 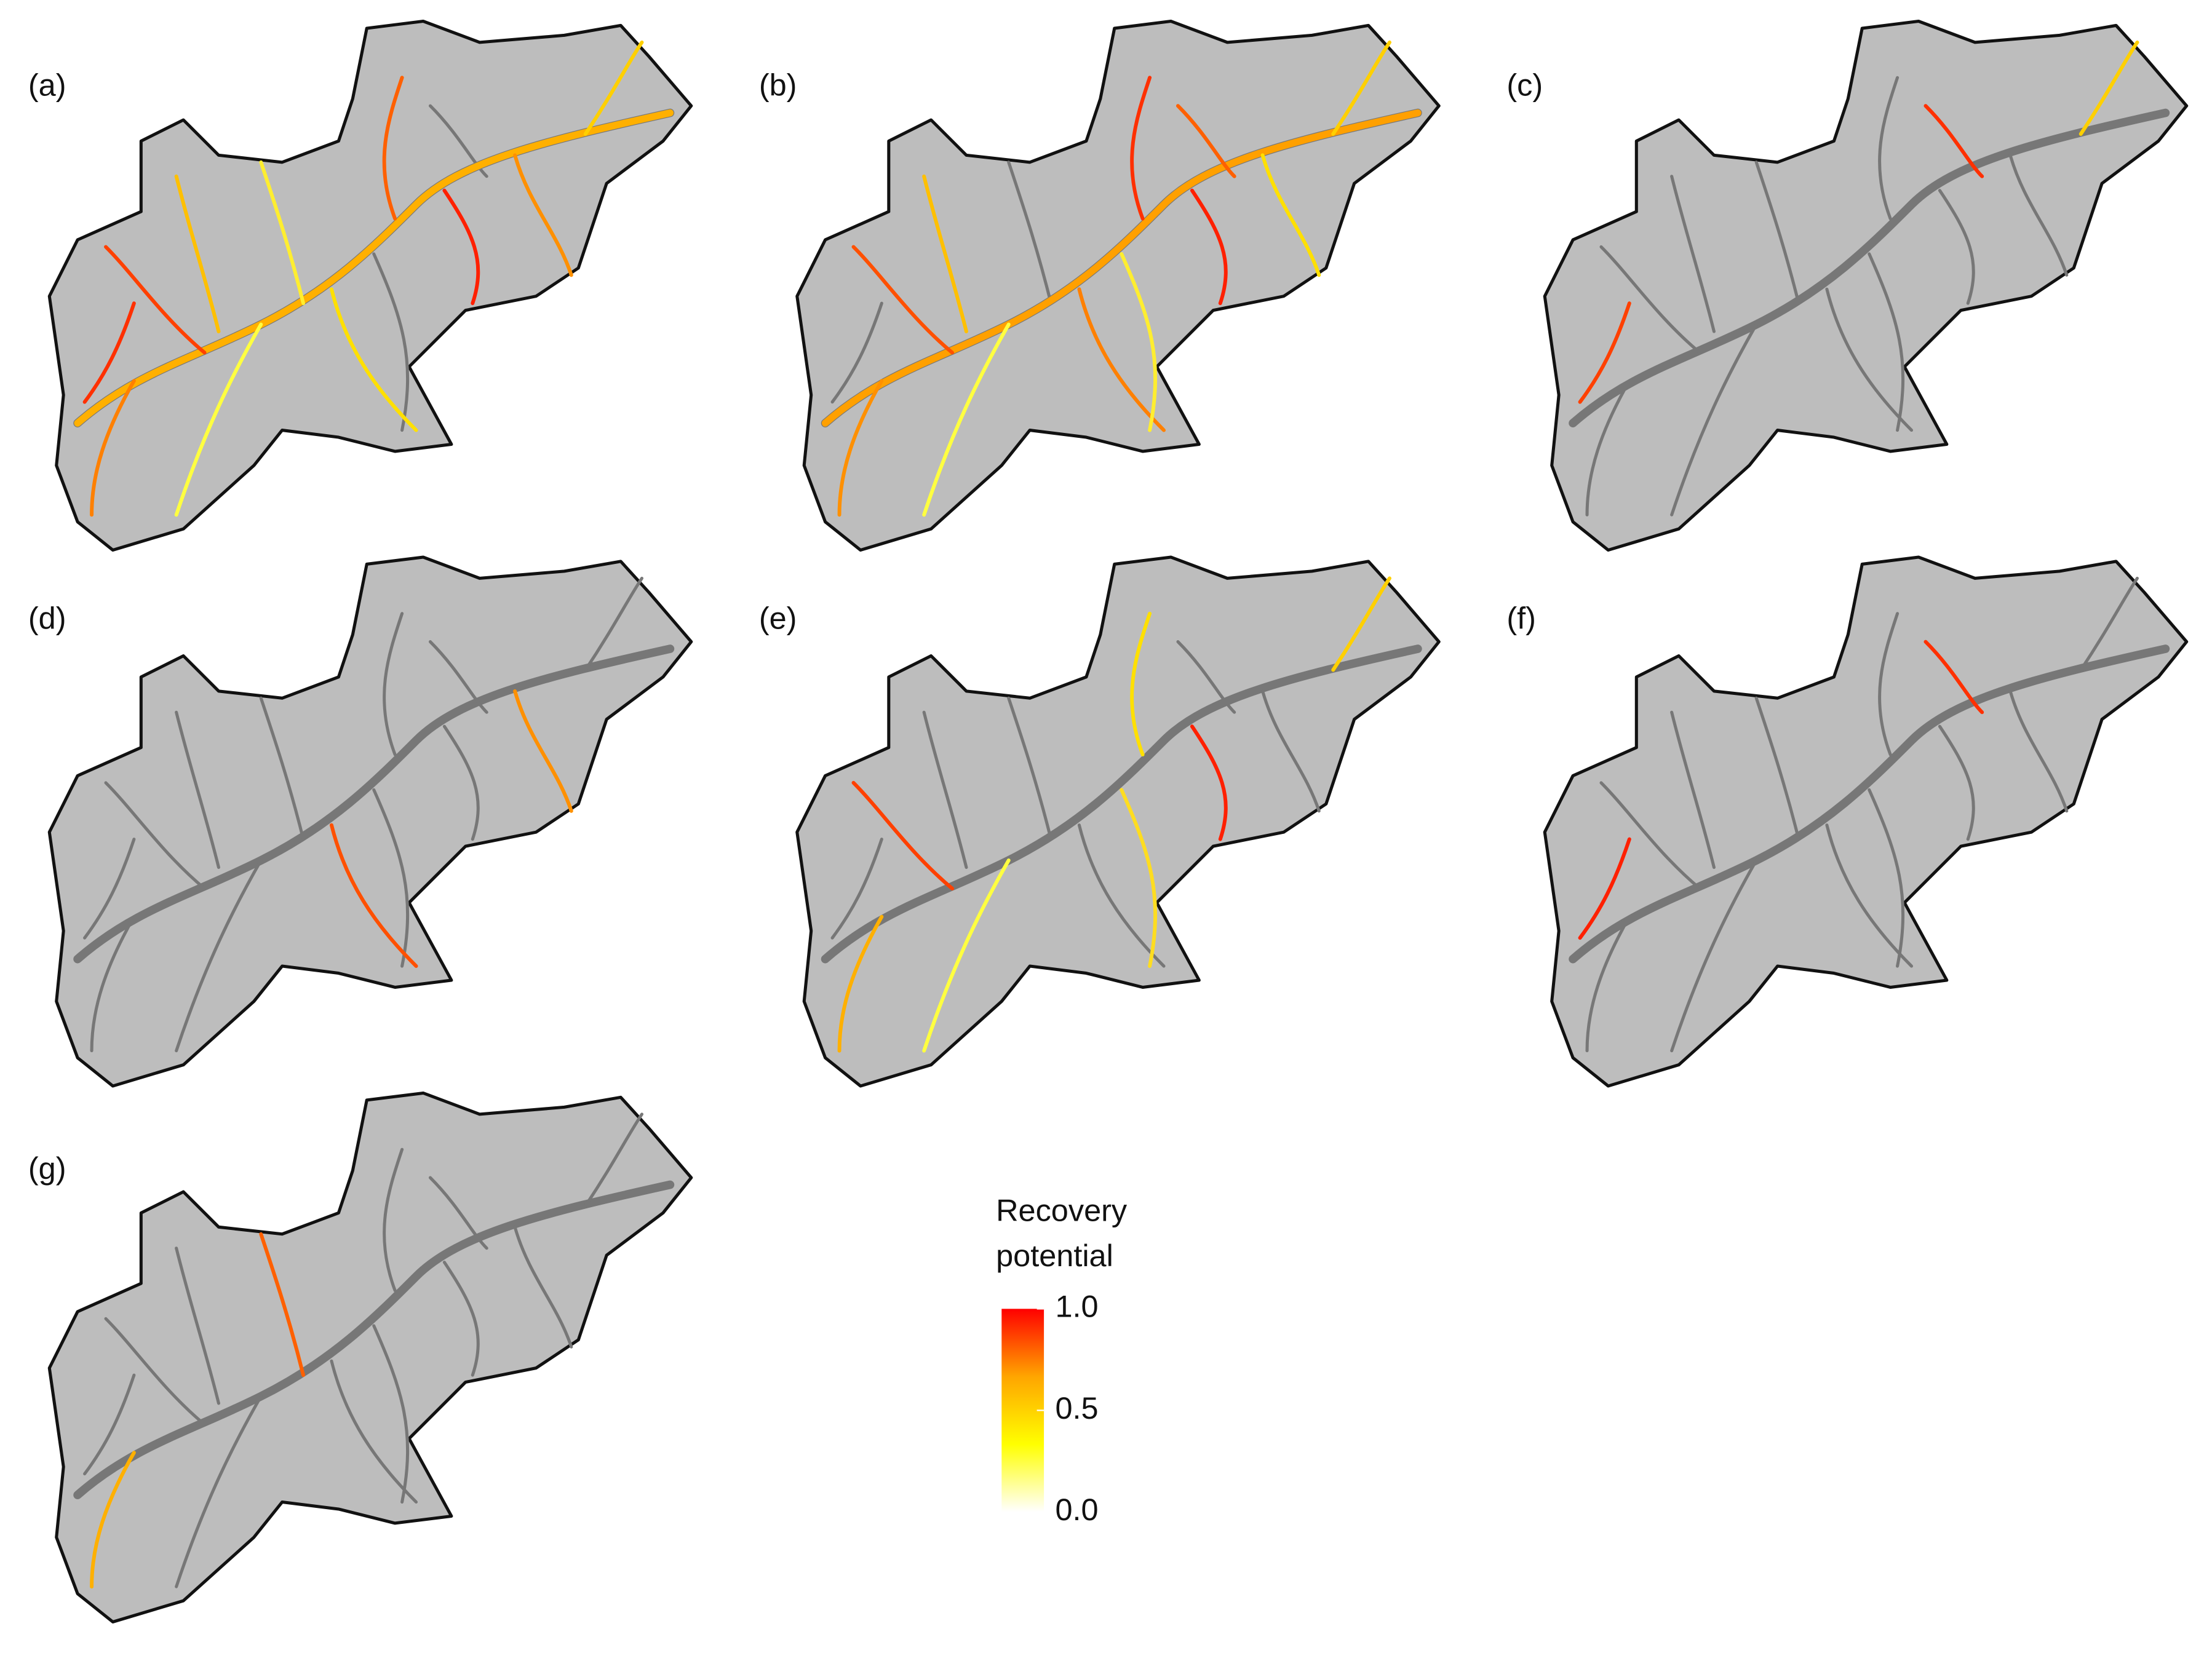 I want to click on panel-label: (b), so click(x=778, y=85).